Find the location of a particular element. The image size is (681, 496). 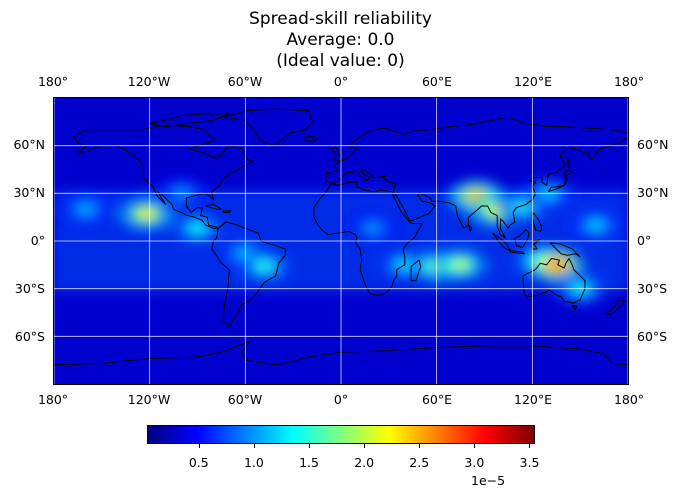

plot-title-line-3: (Ideal value: 0) is located at coordinates (340, 61).